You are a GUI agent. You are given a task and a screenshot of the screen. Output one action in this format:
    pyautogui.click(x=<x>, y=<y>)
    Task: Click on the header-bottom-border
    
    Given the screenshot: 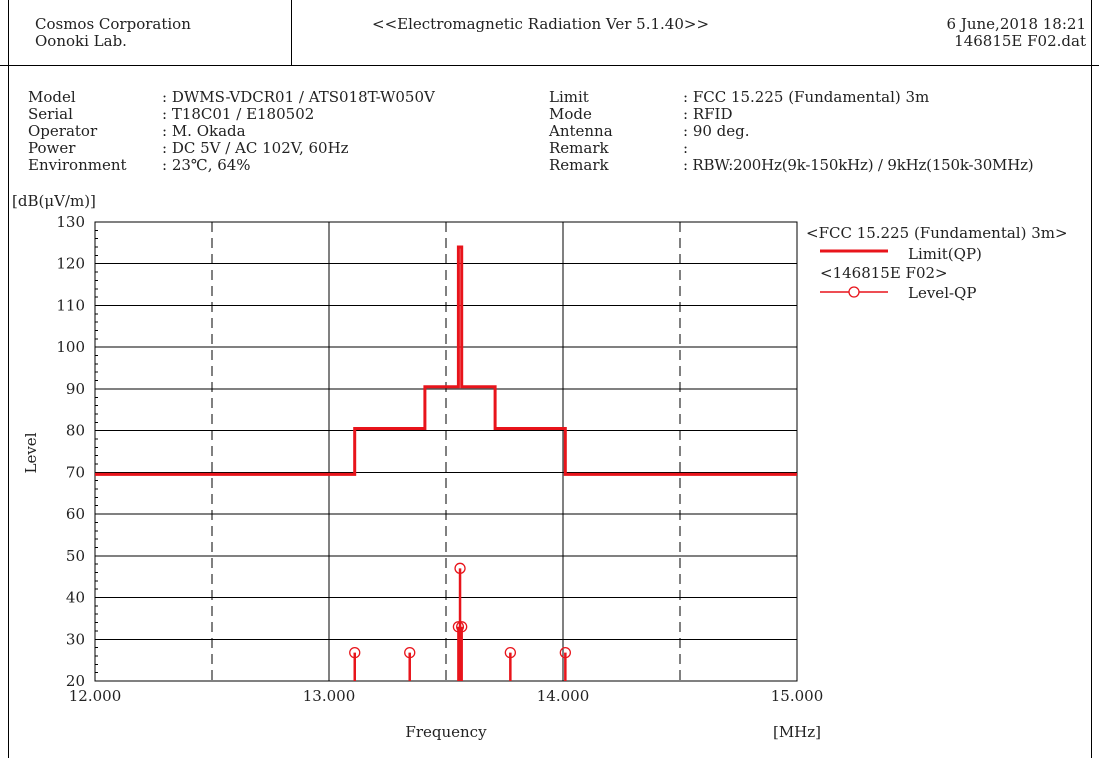 What is the action you would take?
    pyautogui.click(x=549, y=65)
    